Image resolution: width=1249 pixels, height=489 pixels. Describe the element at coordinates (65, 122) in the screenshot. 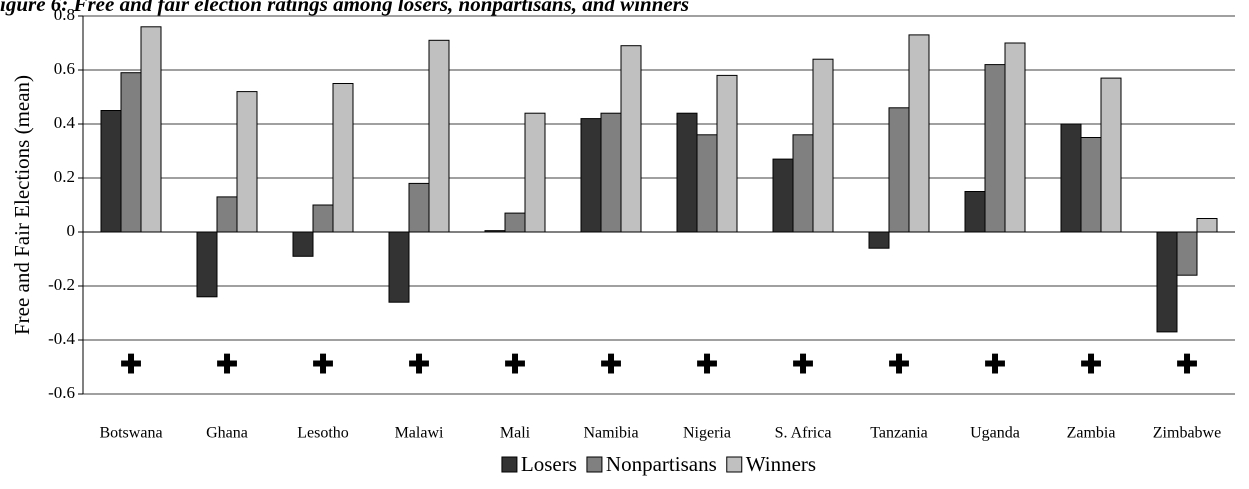

I see `y-tick-label: 0.4` at that location.